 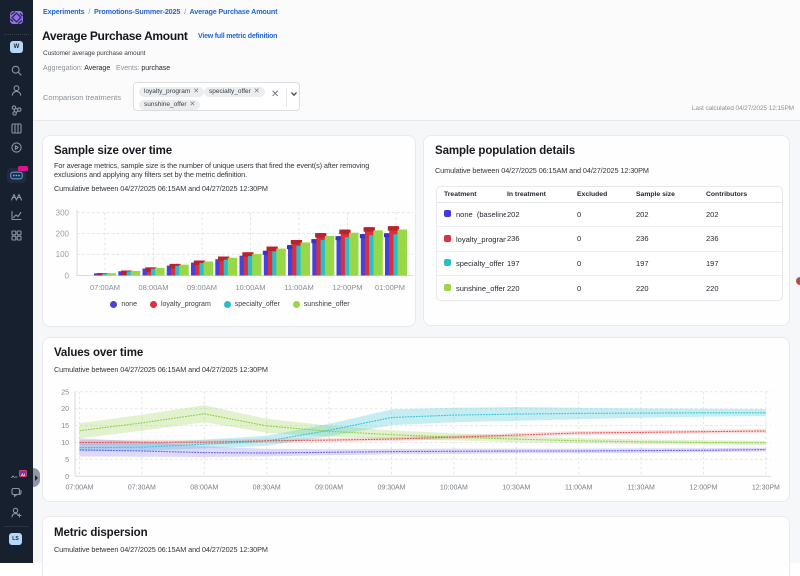 I want to click on svg-text: 300, so click(x=63, y=212).